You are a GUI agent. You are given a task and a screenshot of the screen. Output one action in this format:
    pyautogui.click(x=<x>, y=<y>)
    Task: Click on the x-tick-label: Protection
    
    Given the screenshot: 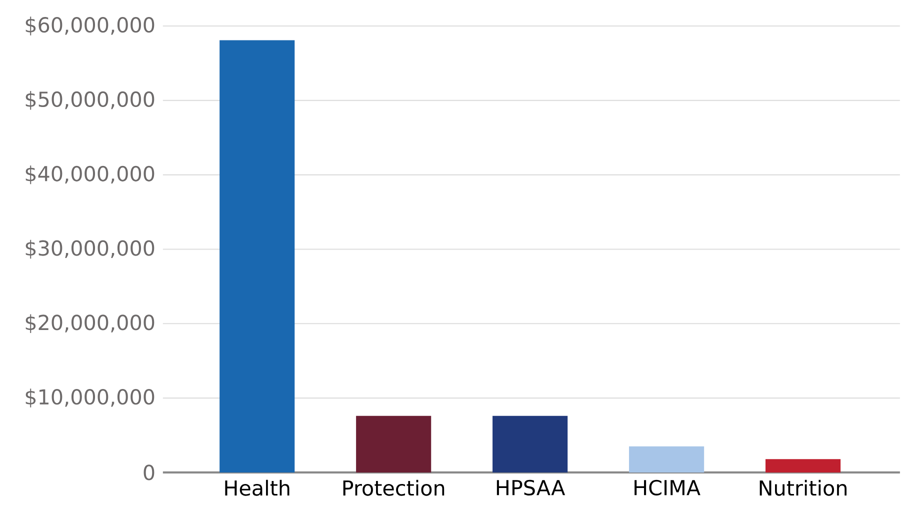 What is the action you would take?
    pyautogui.click(x=393, y=488)
    